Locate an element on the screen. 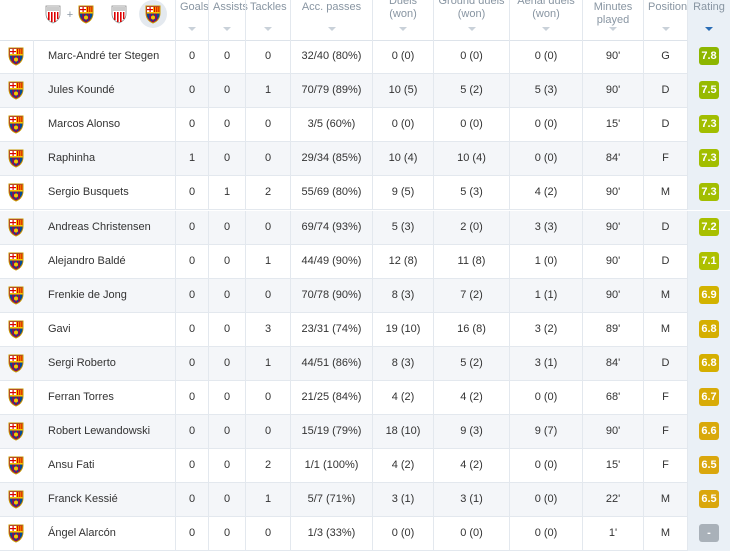 The width and height of the screenshot is (730, 554). stat-cell: 1/1 (100%) is located at coordinates (331, 466).